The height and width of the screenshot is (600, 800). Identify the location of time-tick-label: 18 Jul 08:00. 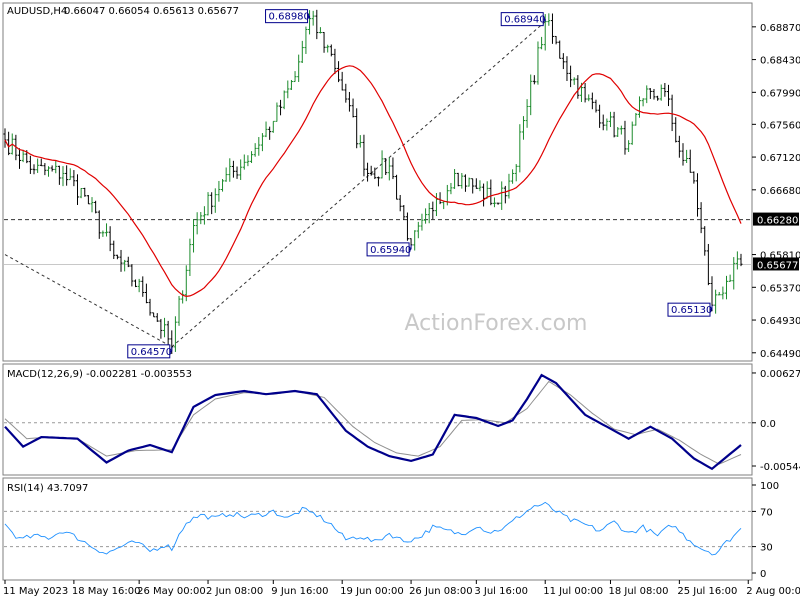
(638, 591).